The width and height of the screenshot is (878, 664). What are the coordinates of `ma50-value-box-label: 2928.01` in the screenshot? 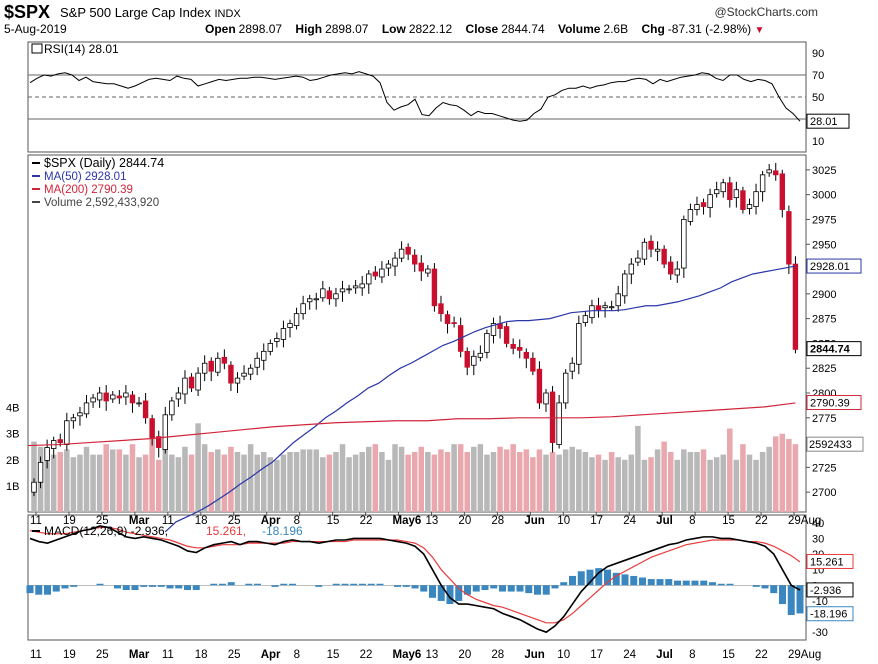 It's located at (830, 267).